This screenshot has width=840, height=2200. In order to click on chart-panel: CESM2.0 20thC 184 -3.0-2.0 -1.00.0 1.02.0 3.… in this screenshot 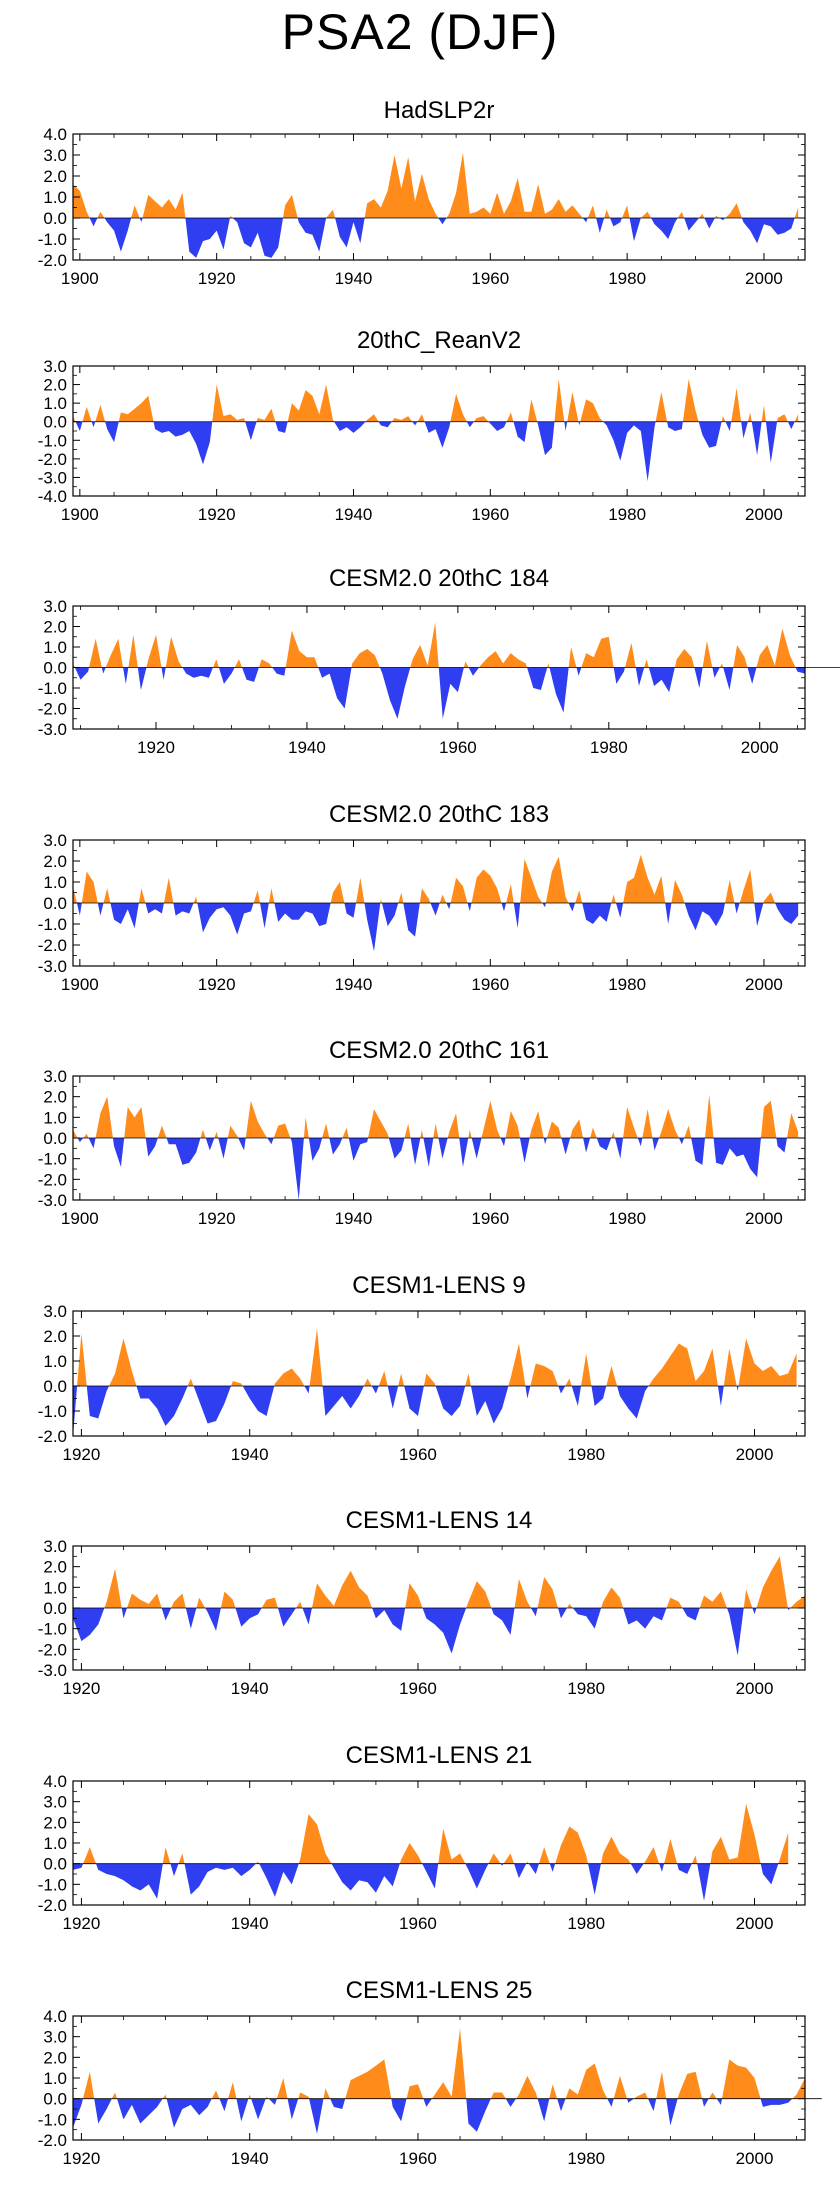, I will do `click(439, 661)`.